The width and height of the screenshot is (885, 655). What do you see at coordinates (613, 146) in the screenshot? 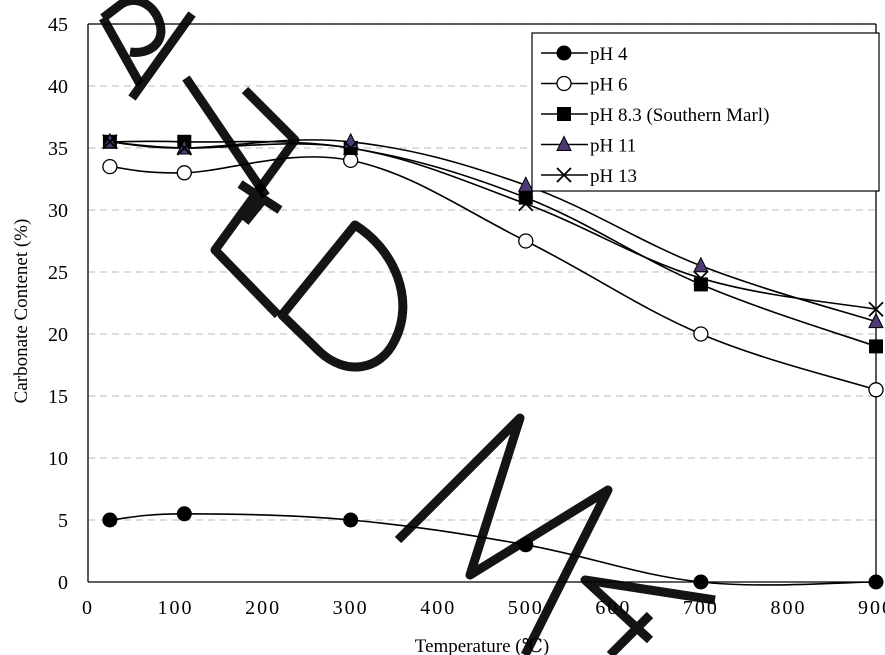
I see `legend-label-ph-11: pH 11` at bounding box center [613, 146].